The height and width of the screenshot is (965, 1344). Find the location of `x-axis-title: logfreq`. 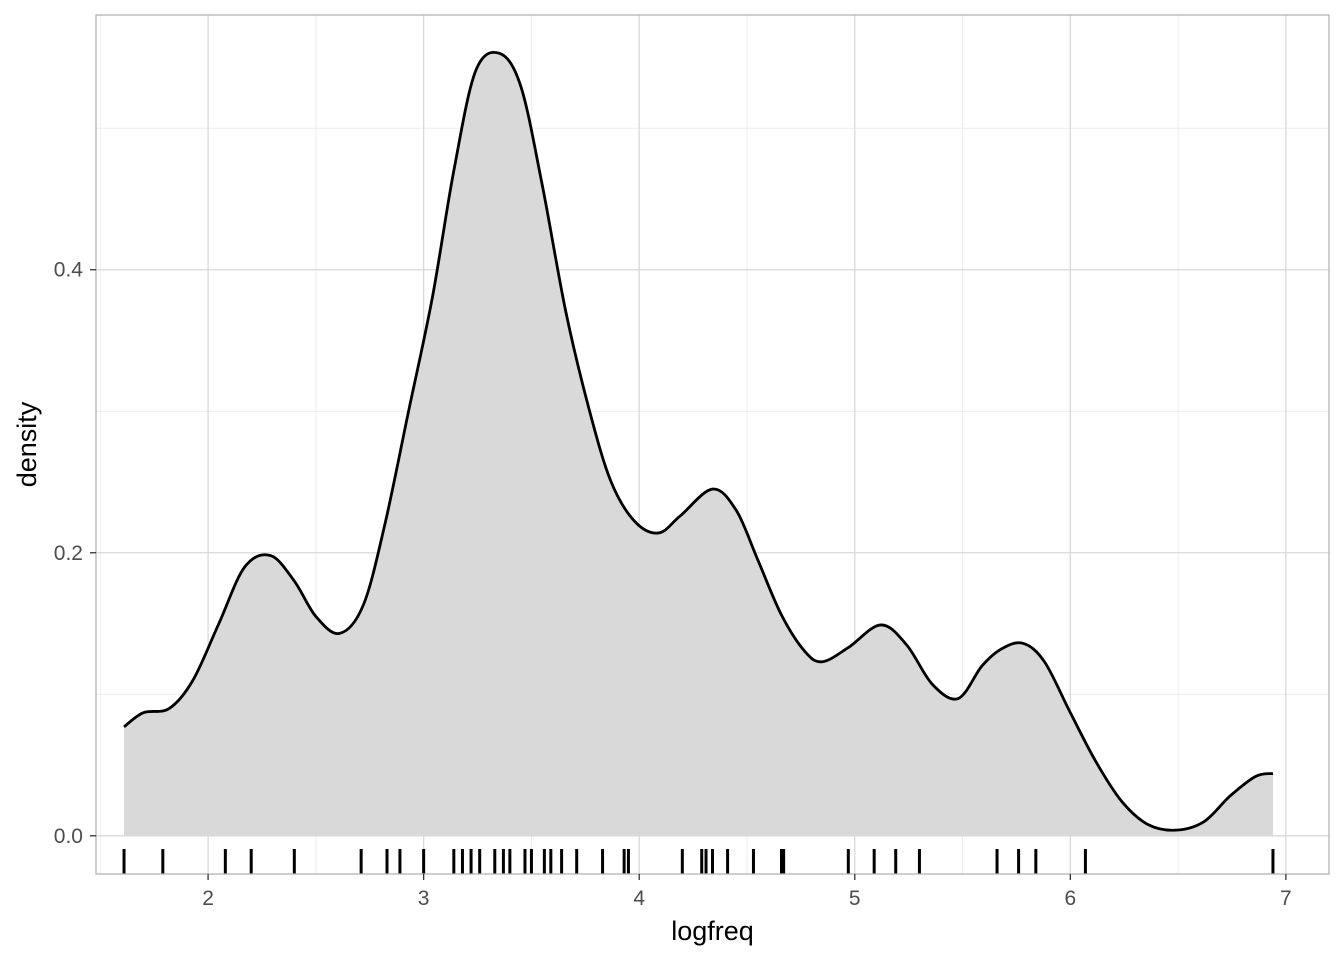

x-axis-title: logfreq is located at coordinates (712, 931).